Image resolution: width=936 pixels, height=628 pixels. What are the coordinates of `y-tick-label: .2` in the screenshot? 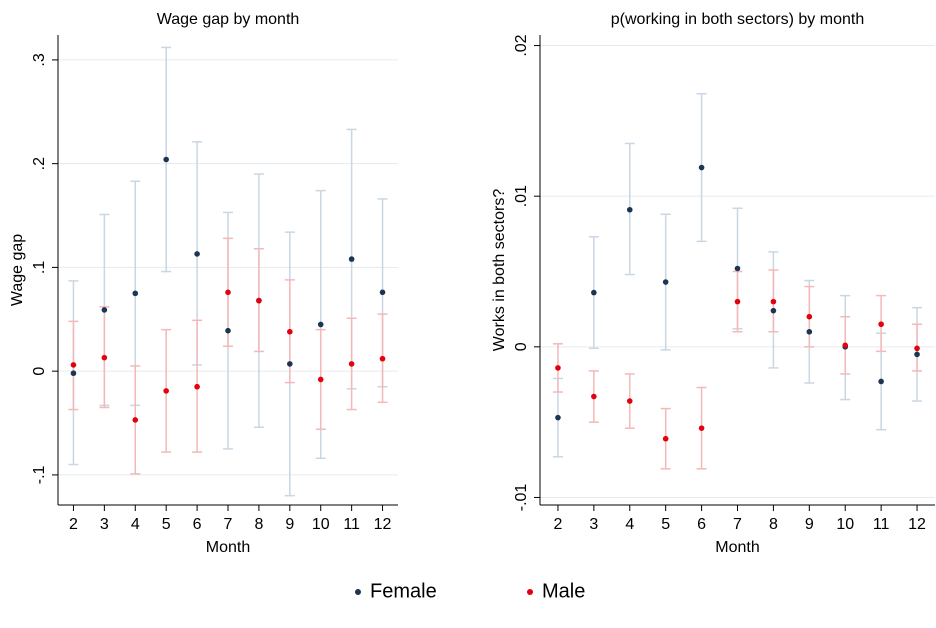 It's located at (39, 163).